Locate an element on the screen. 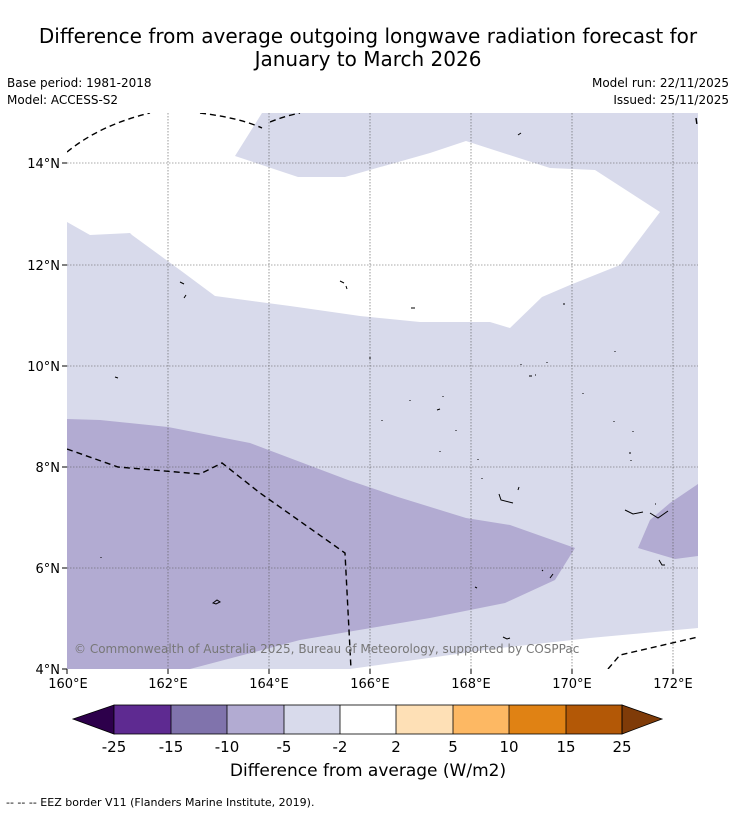  lat-label-4n: 4°N is located at coordinates (48, 670).